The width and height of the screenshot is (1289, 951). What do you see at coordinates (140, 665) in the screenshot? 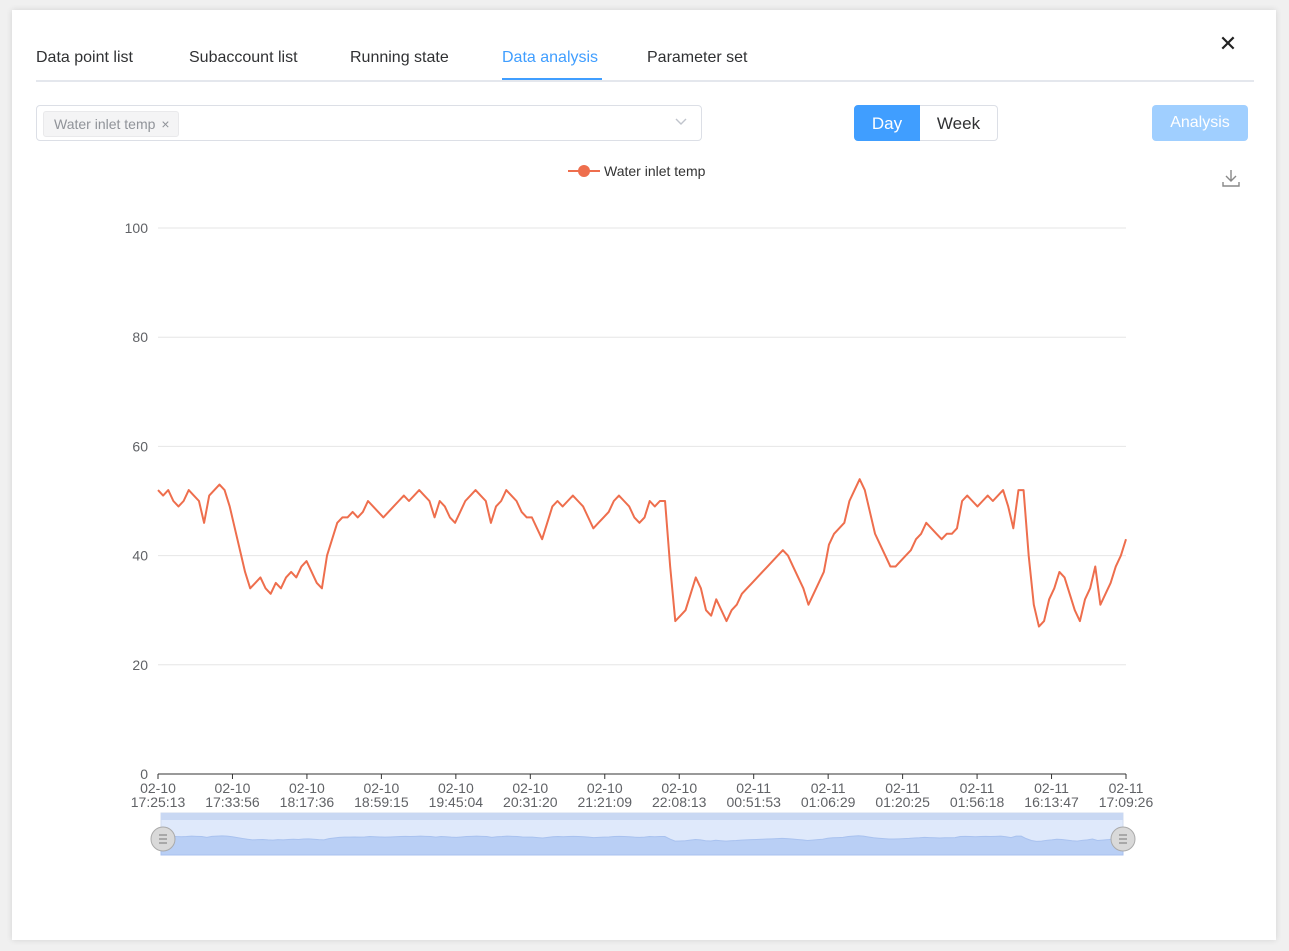
I see `y-tick-label: 20` at bounding box center [140, 665].